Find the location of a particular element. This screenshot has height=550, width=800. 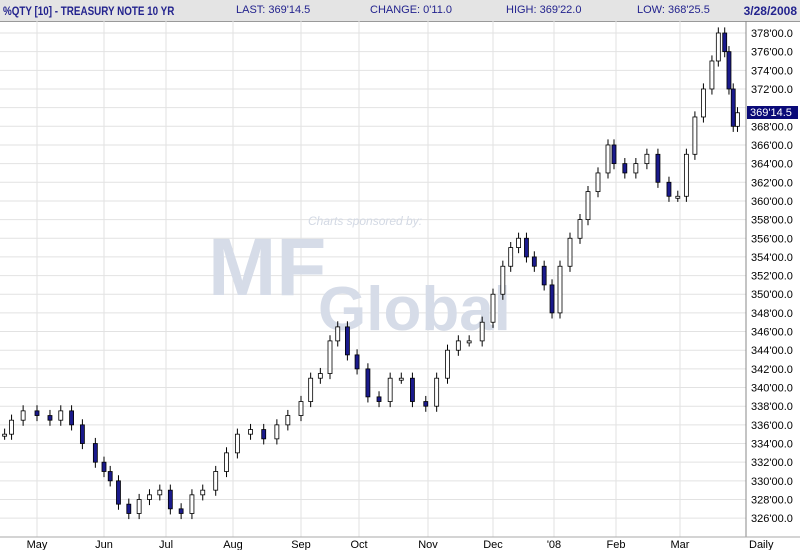

x-tick-label: Oct is located at coordinates (358, 544).